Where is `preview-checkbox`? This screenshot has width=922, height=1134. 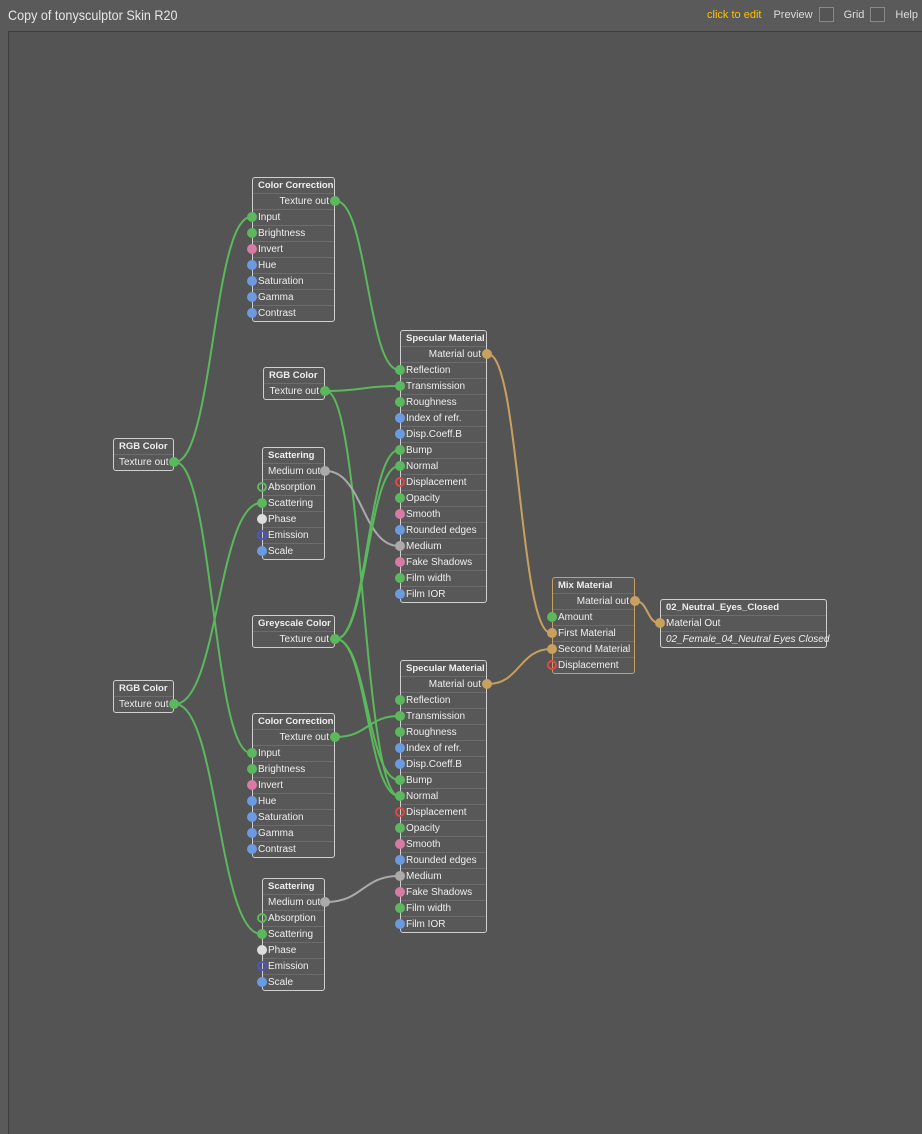 preview-checkbox is located at coordinates (826, 14).